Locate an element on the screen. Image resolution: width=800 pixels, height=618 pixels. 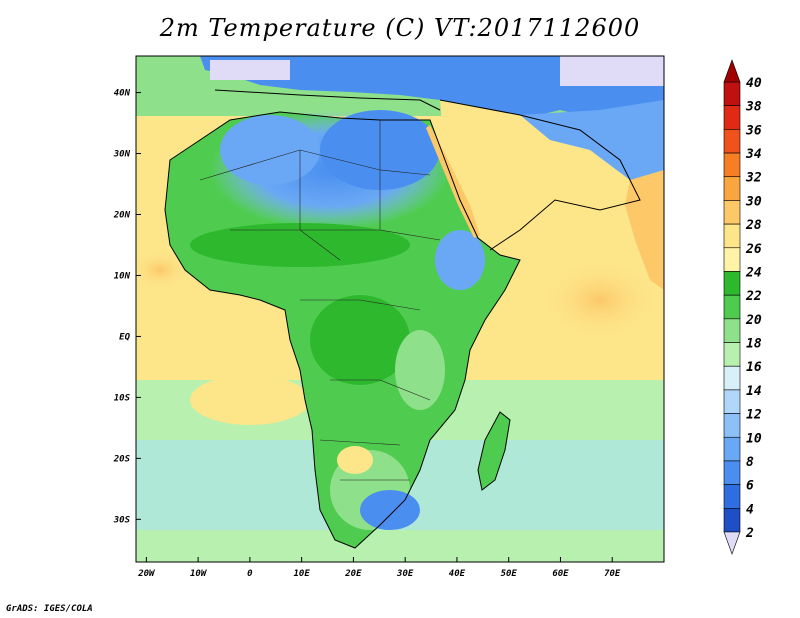
longitude-axis: 20W 10W 0 10E 20E 30E 40E 50E 60E 70E is located at coordinates (379, 568).